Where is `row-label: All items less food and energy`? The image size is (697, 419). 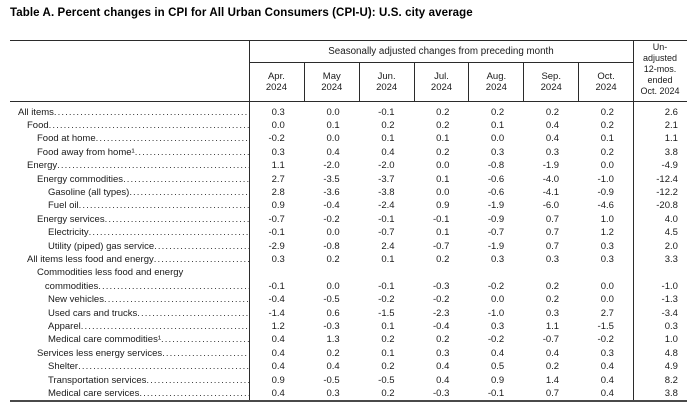
row-label: All items less food and energy is located at coordinates (129, 259).